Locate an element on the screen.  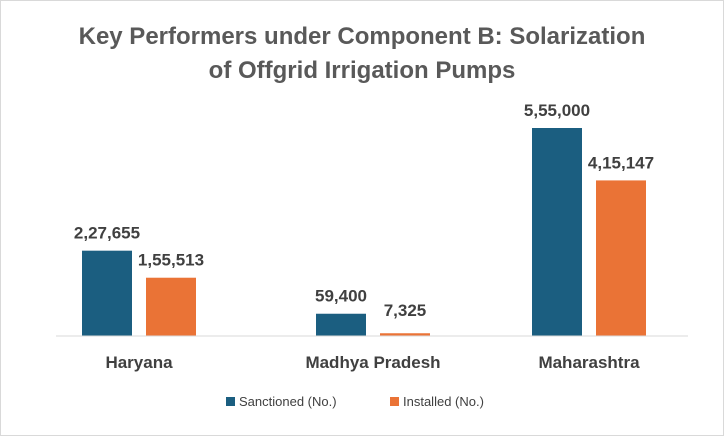
category-labels: Haryana Madhya Pradesh Maharashtra is located at coordinates (372, 362).